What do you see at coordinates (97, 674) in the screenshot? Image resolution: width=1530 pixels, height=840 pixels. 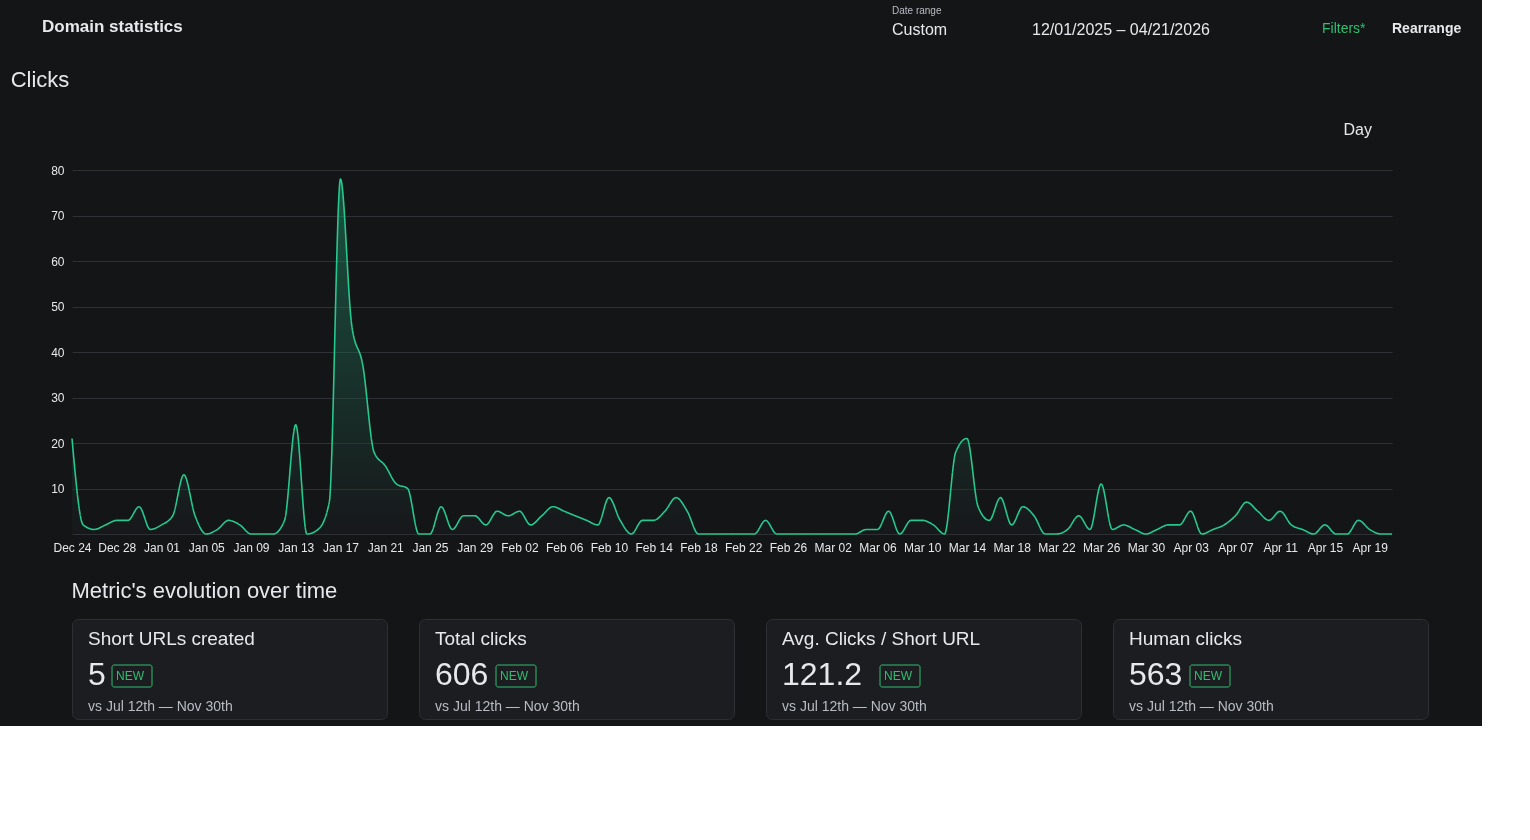 I see `text: 5` at bounding box center [97, 674].